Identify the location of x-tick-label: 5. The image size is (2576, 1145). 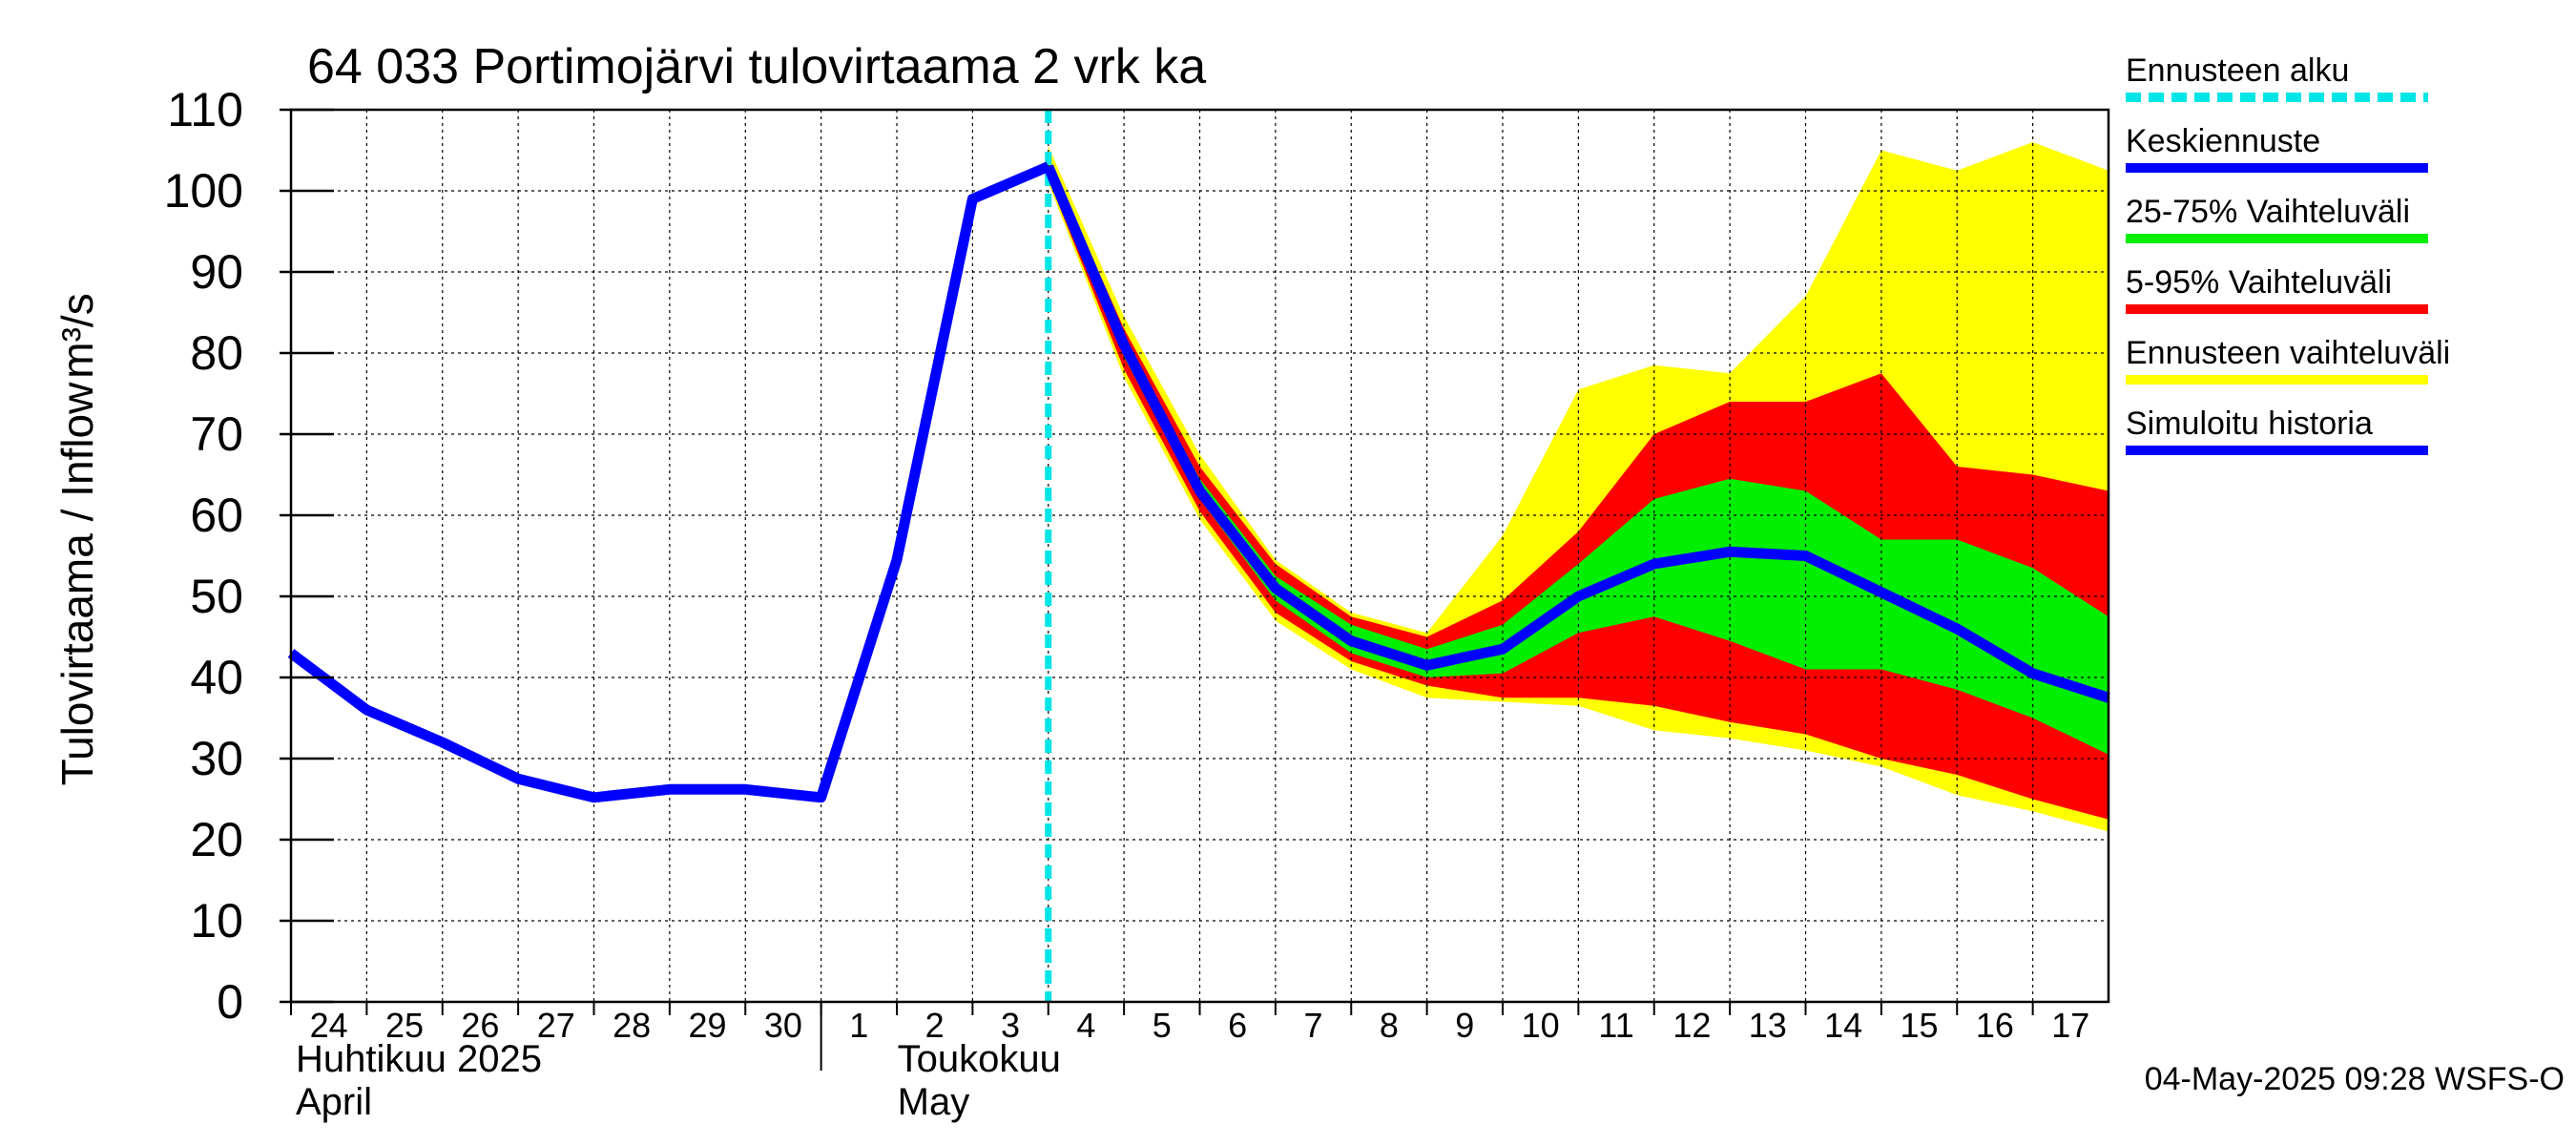
(1162, 1025).